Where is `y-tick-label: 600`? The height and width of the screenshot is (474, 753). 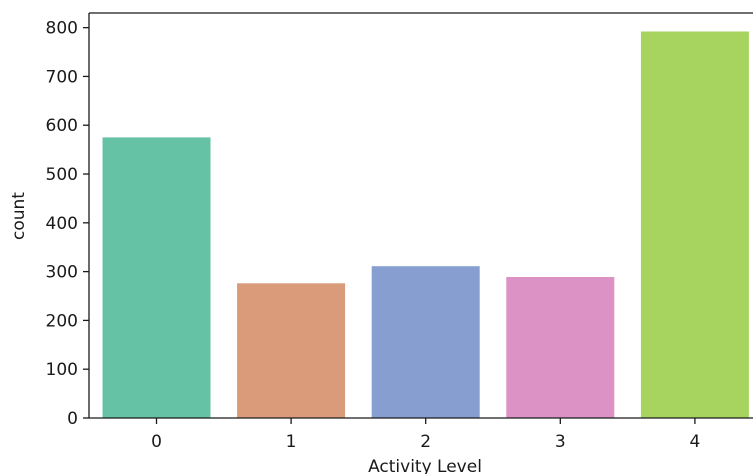
y-tick-label: 600 is located at coordinates (62, 126).